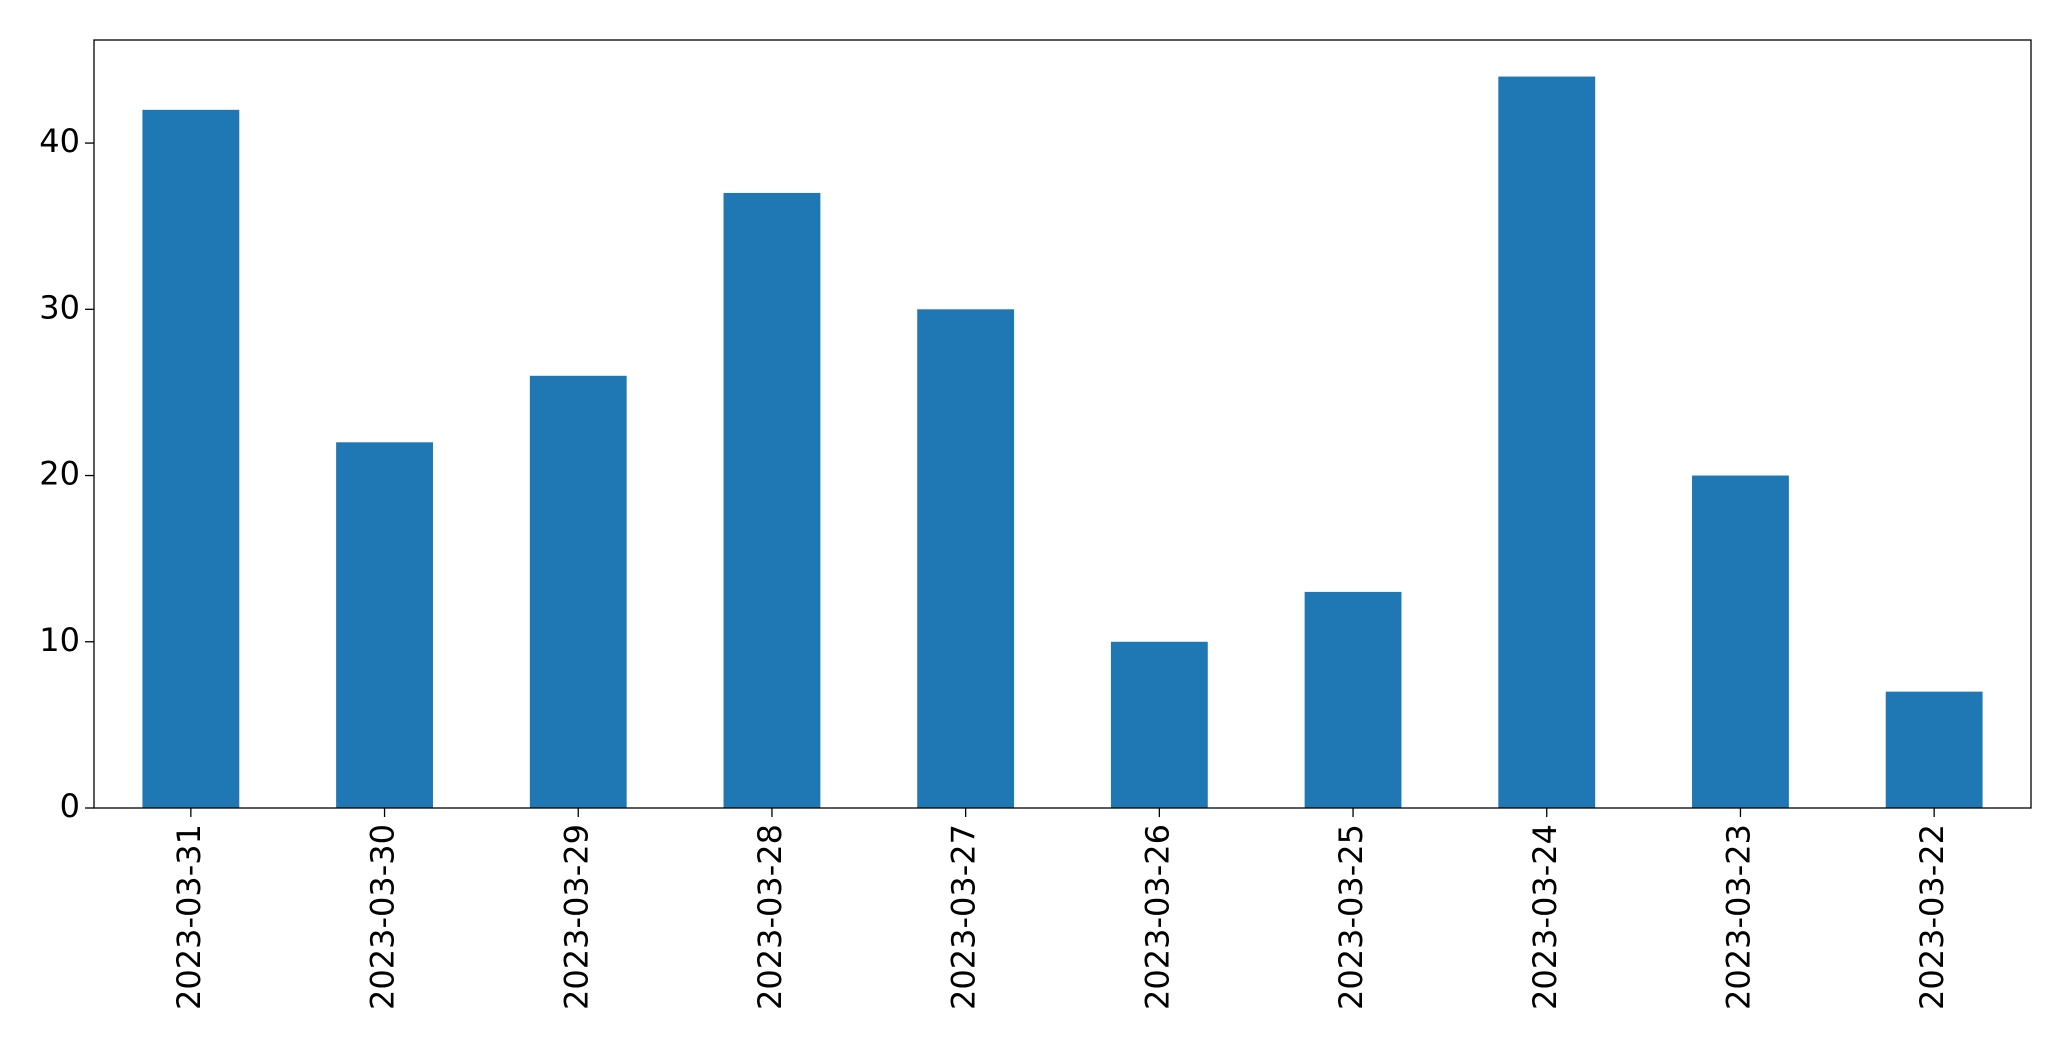 This screenshot has width=2071, height=1061. Describe the element at coordinates (576, 917) in the screenshot. I see `x-tick-label: 2023-03-29` at that location.